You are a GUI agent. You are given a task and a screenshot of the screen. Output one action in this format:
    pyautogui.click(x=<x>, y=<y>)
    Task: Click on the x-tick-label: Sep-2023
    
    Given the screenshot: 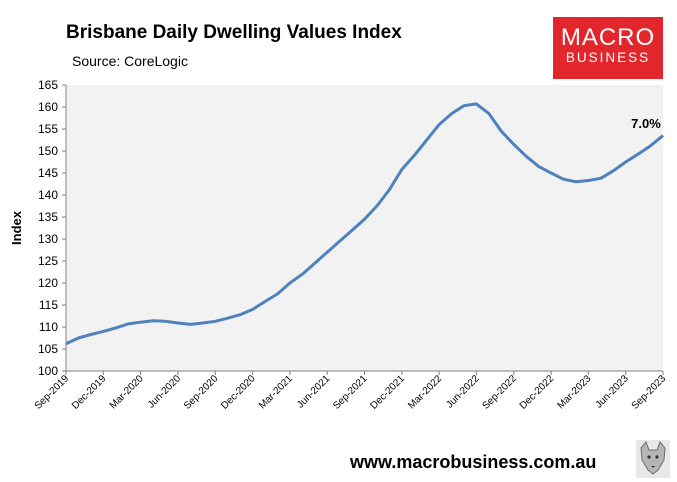 What is the action you would take?
    pyautogui.click(x=649, y=392)
    